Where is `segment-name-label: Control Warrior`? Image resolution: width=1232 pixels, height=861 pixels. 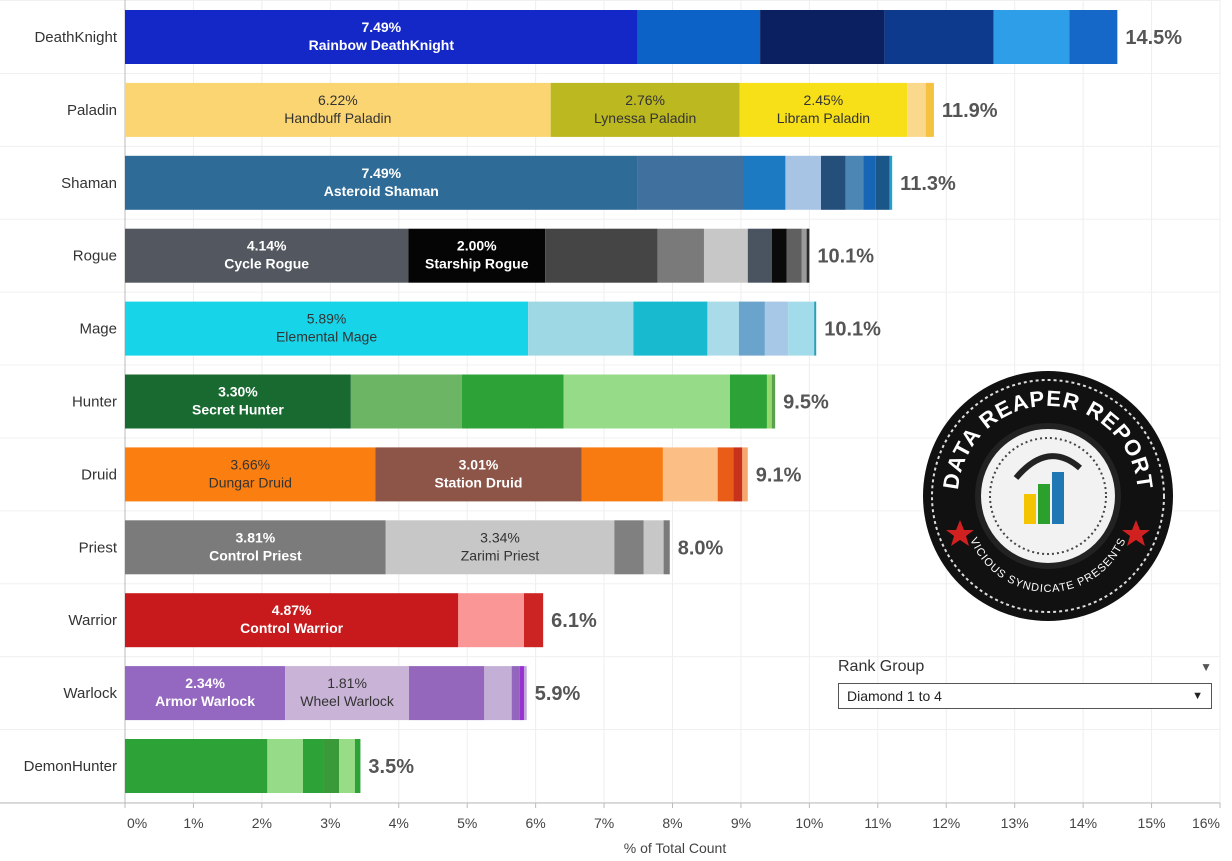 segment-name-label: Control Warrior is located at coordinates (291, 628).